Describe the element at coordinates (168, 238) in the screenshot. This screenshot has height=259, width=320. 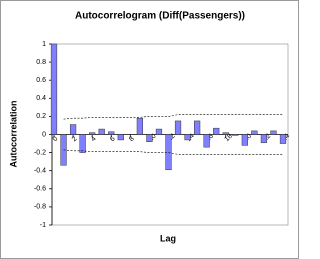
I see `x-axis-label: Lag` at that location.